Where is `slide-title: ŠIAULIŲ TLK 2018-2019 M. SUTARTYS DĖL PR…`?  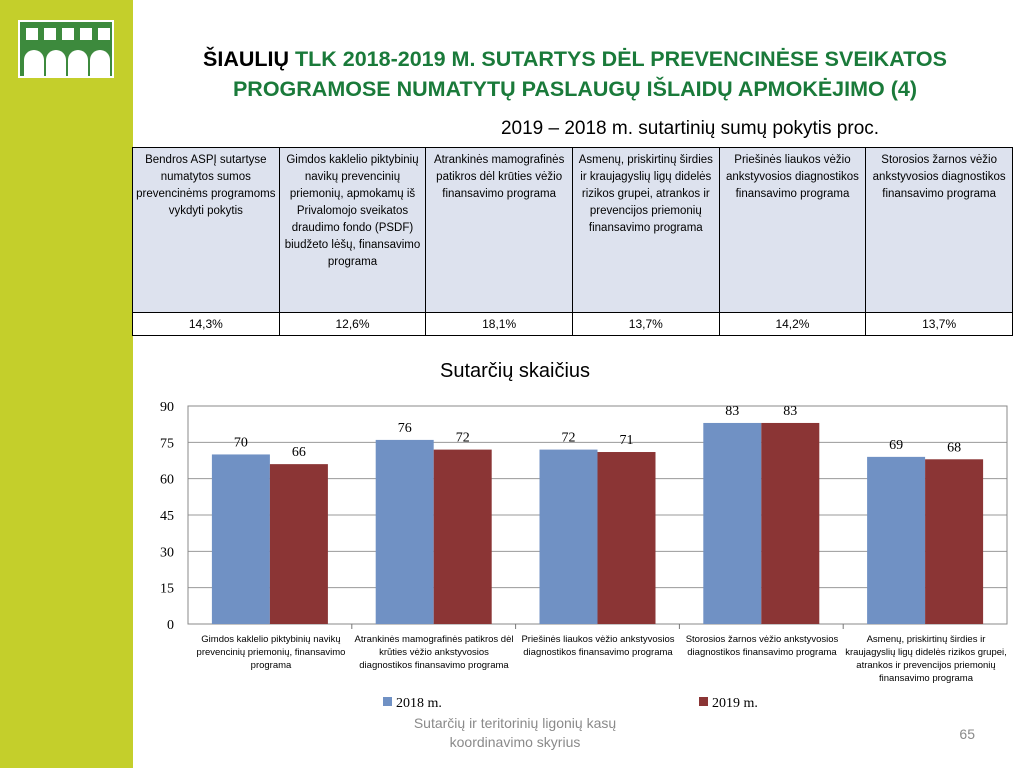 slide-title: ŠIAULIŲ TLK 2018-2019 M. SUTARTYS DĖL PR… is located at coordinates (575, 74).